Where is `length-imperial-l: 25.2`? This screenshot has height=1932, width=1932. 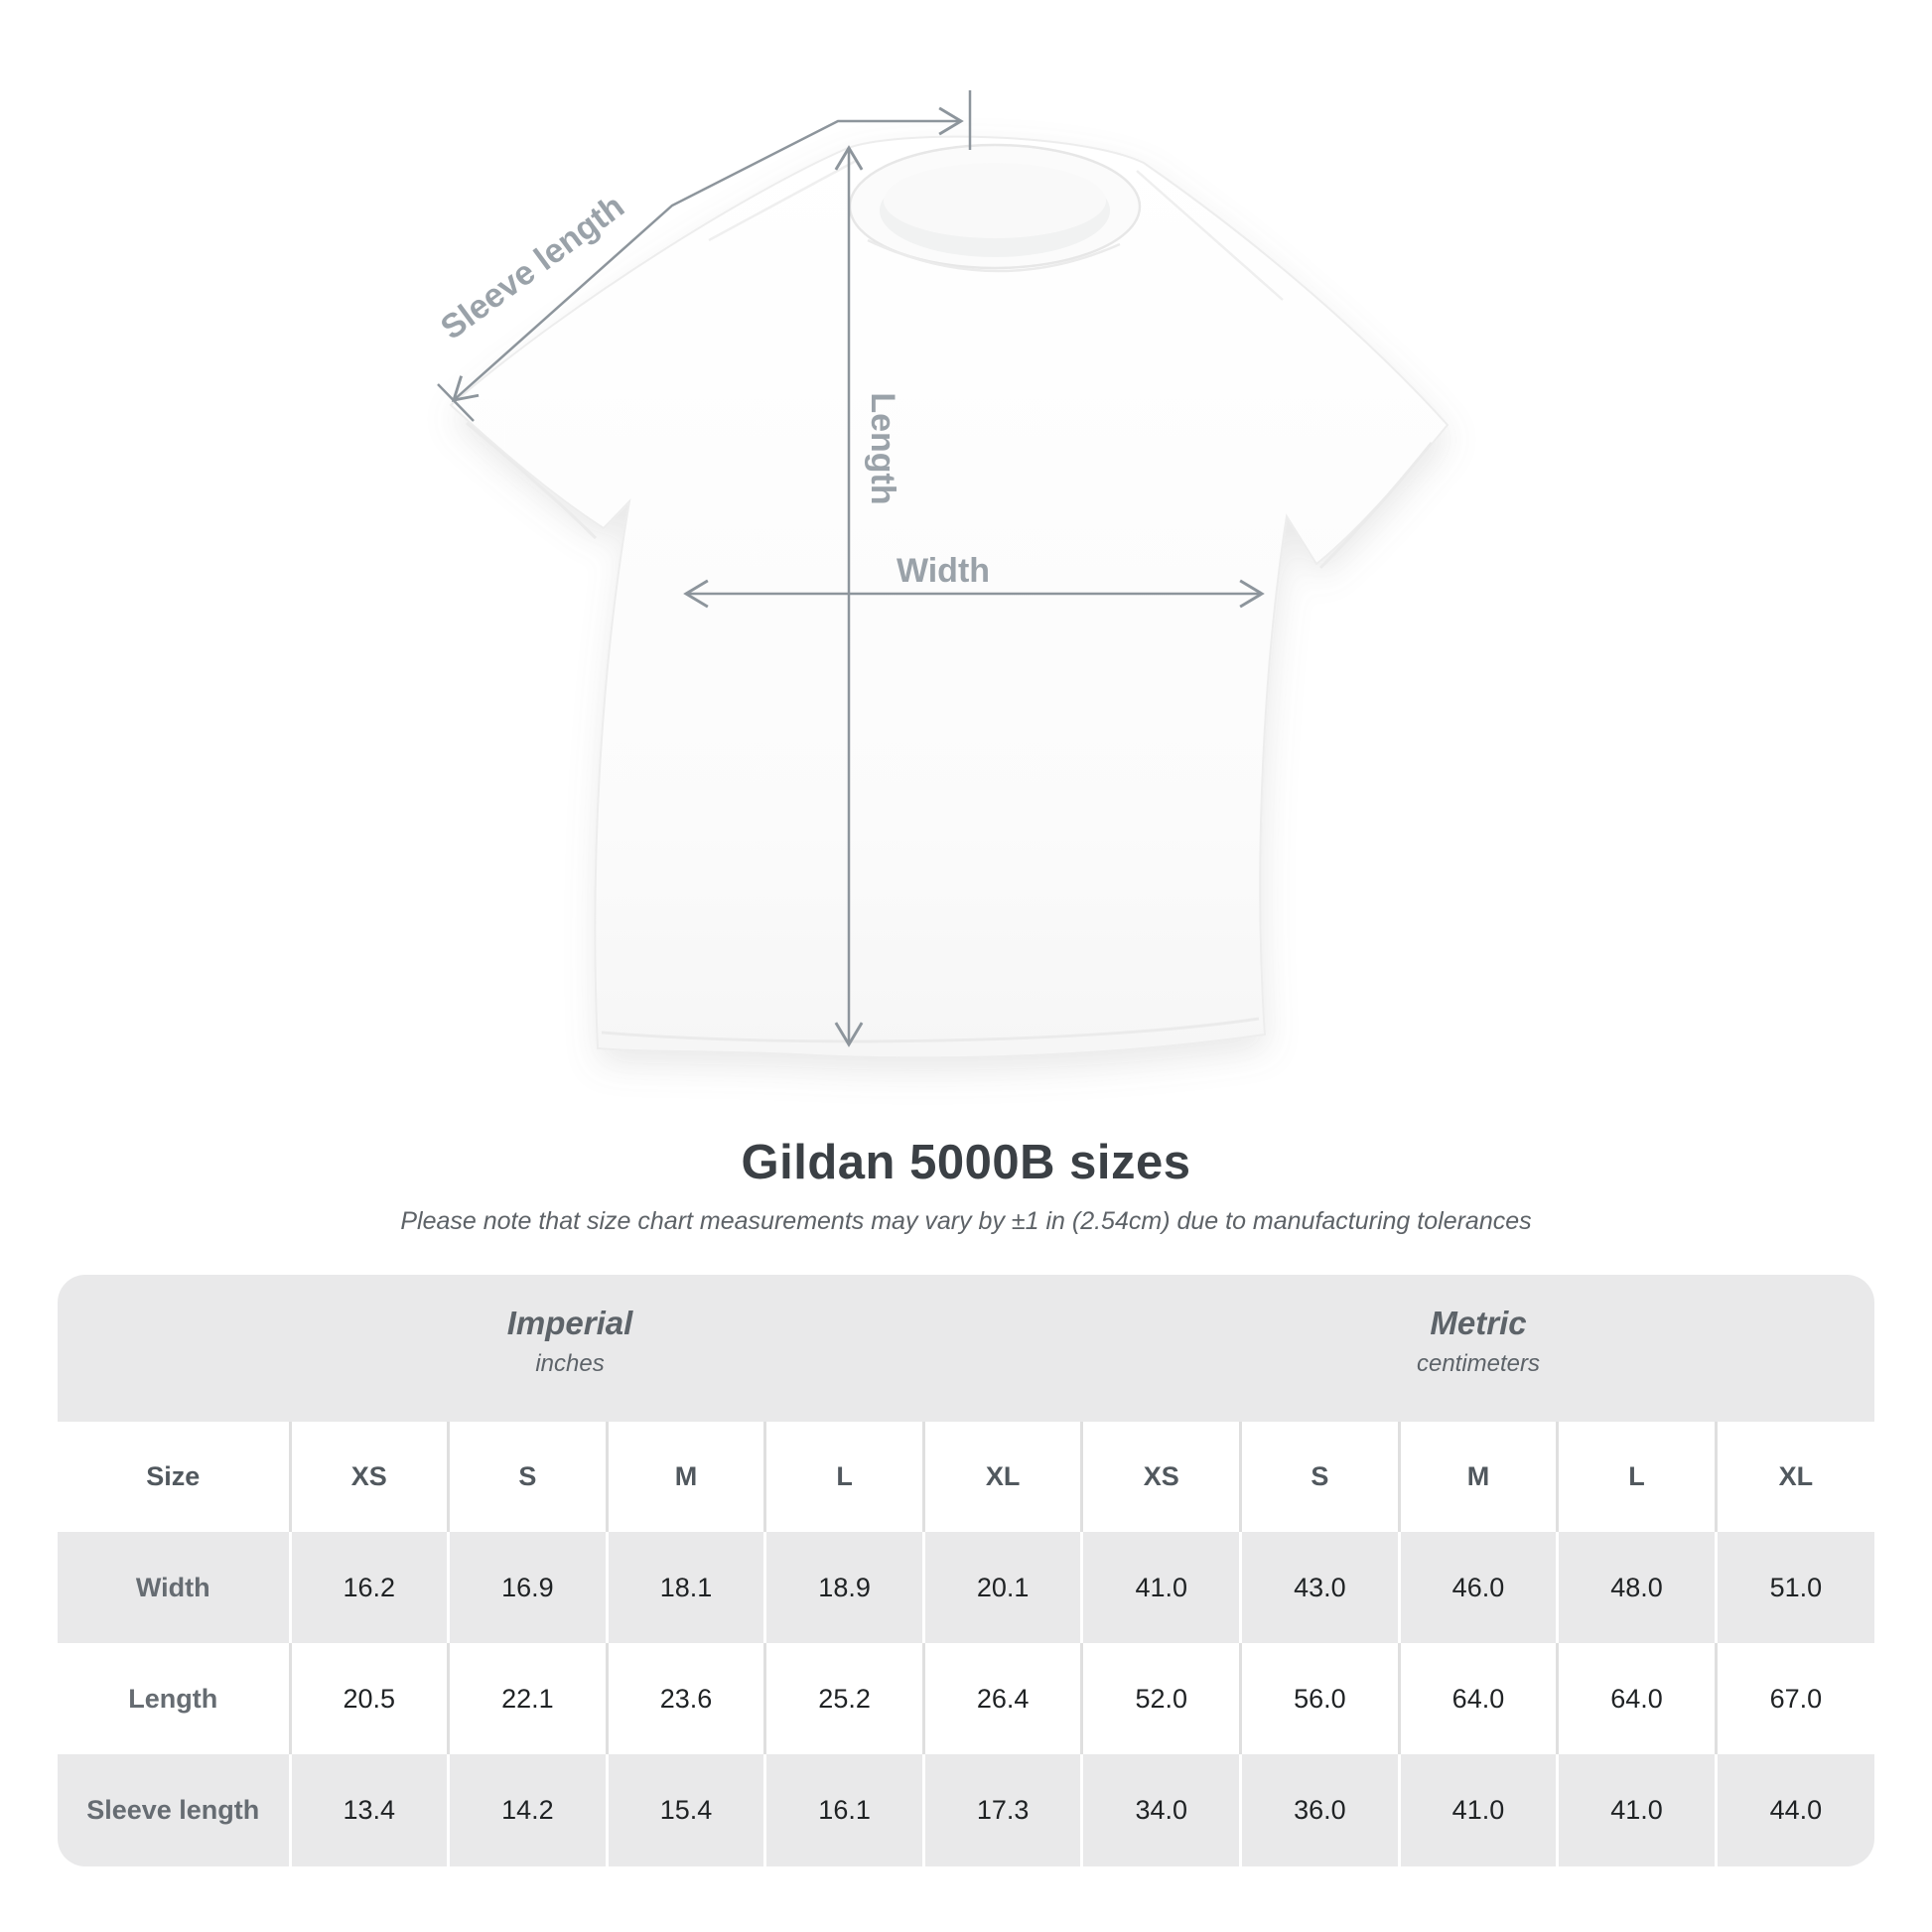
length-imperial-l: 25.2 is located at coordinates (844, 1698).